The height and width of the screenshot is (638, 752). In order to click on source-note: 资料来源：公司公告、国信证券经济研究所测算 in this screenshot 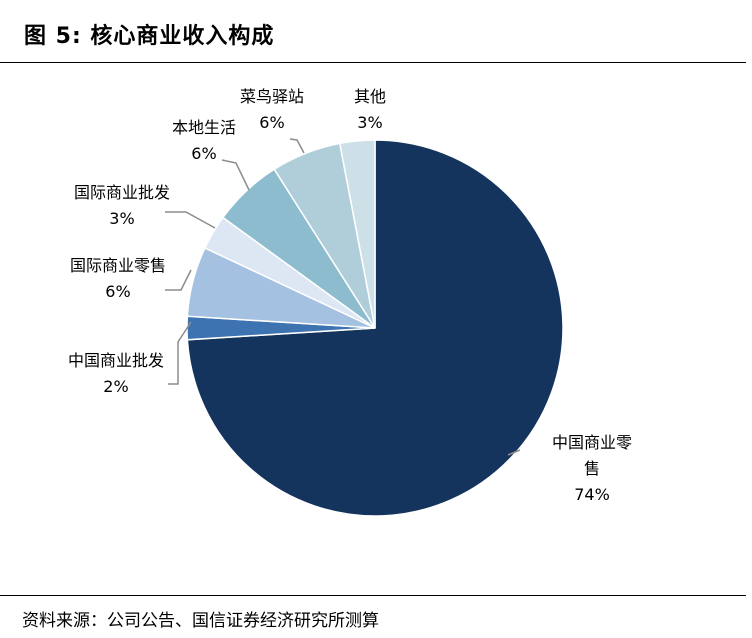, I will do `click(200, 621)`.